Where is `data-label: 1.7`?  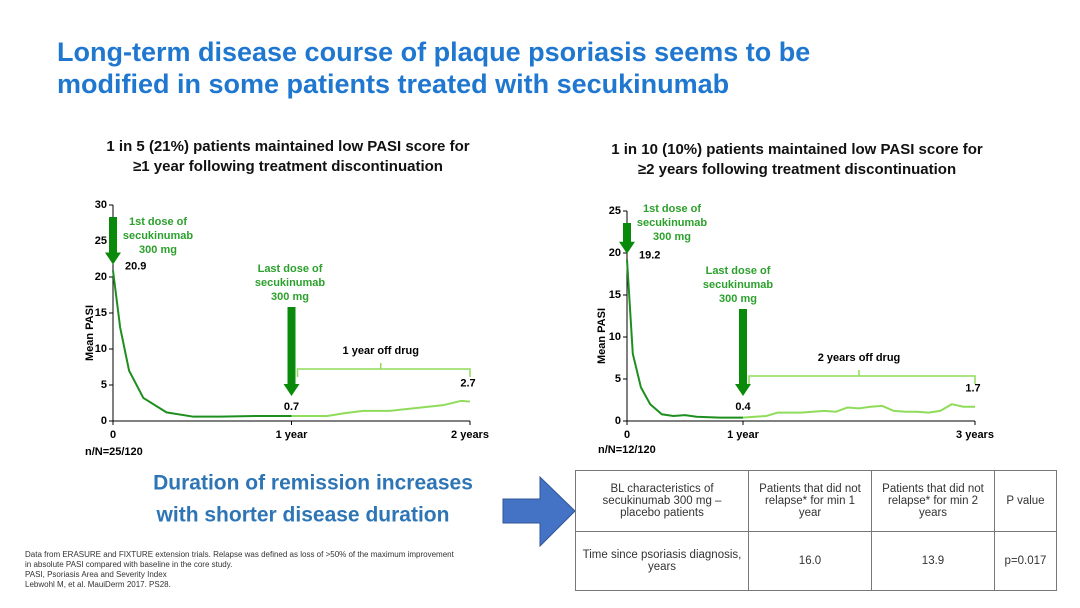
data-label: 1.7 is located at coordinates (972, 389).